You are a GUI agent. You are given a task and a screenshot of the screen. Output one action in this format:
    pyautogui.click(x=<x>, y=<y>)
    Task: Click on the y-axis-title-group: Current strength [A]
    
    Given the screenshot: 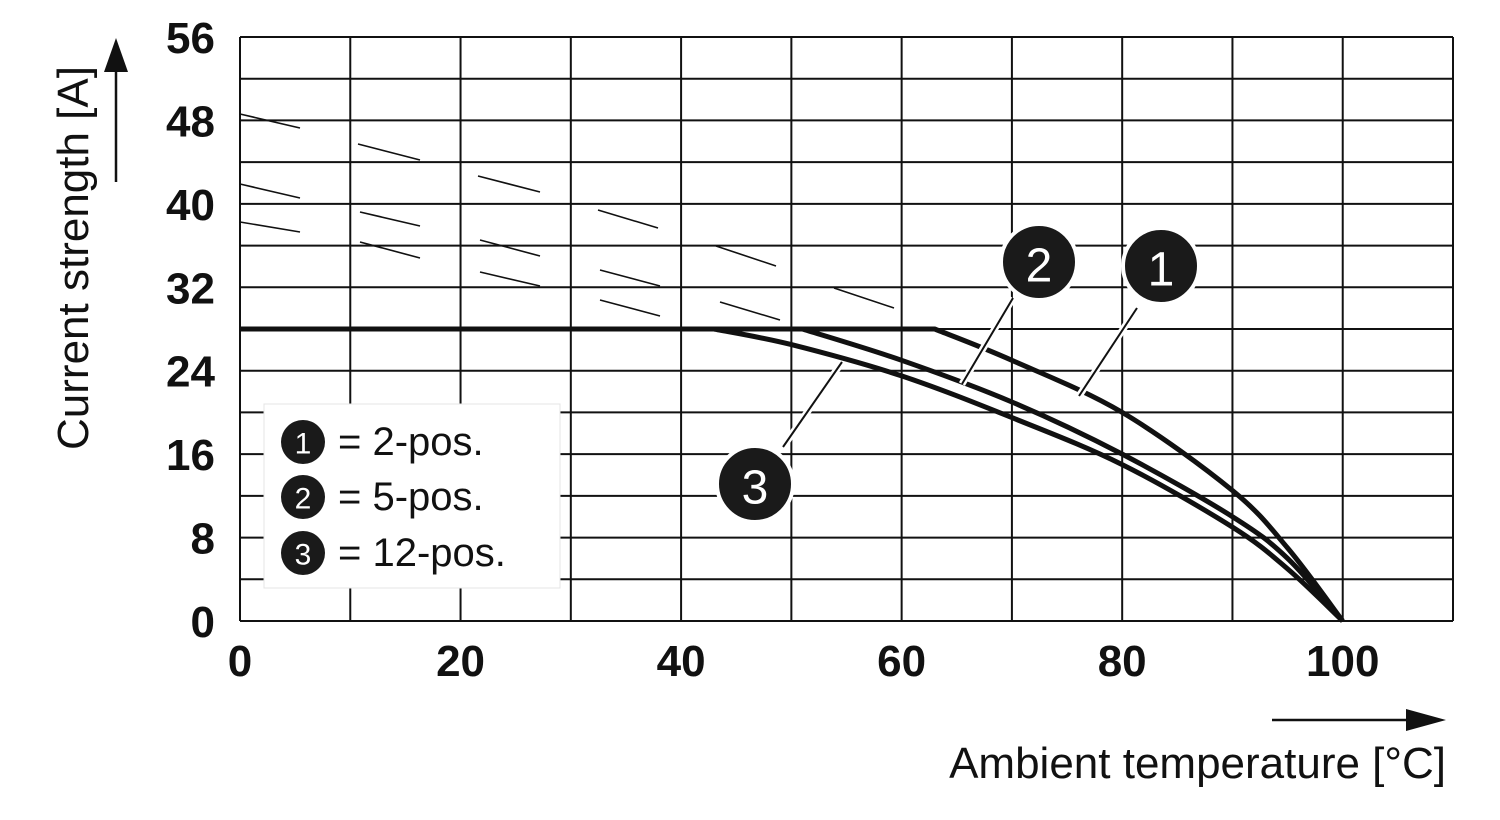 What is the action you would take?
    pyautogui.click(x=88, y=244)
    